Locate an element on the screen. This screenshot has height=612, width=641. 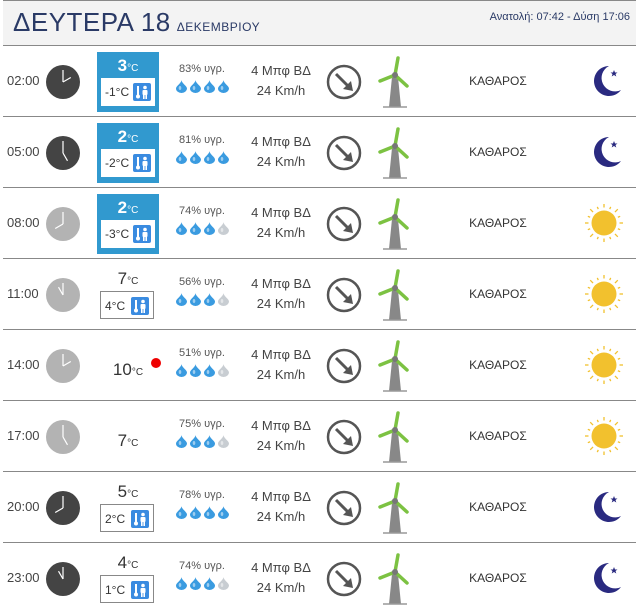
day-title: ΔΕΥΤΕΡΑ 18 ΔΕΚΕΜΒΡΙΟΥ is located at coordinates (136, 22).